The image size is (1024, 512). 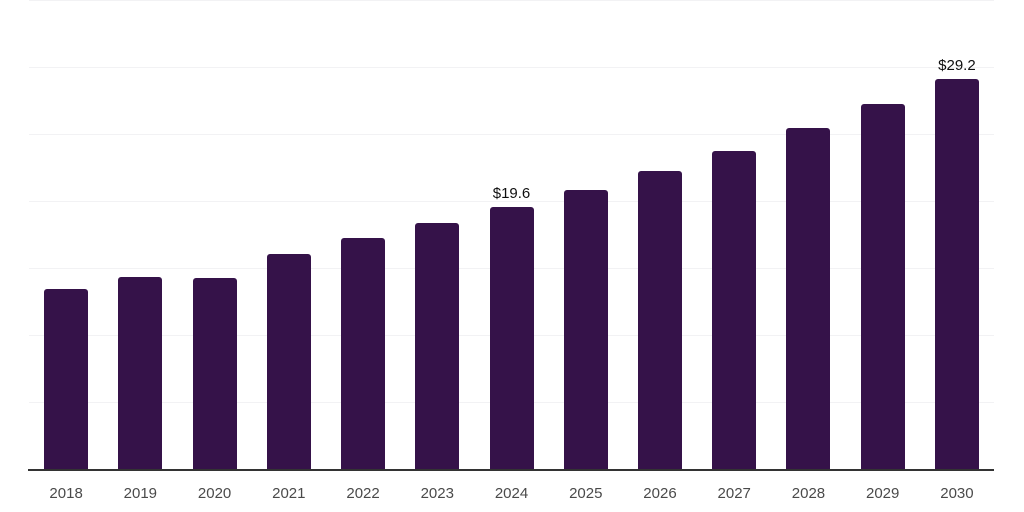 What do you see at coordinates (66, 493) in the screenshot?
I see `x-tick-label-2018: 2018` at bounding box center [66, 493].